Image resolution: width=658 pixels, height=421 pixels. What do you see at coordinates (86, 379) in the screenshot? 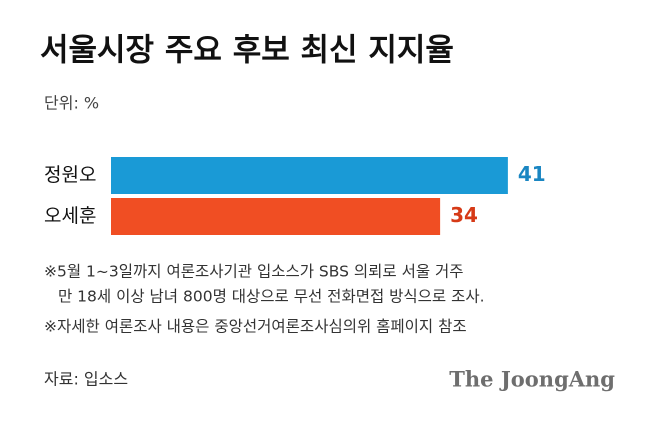
I see `source: 자료: 입소스` at bounding box center [86, 379].